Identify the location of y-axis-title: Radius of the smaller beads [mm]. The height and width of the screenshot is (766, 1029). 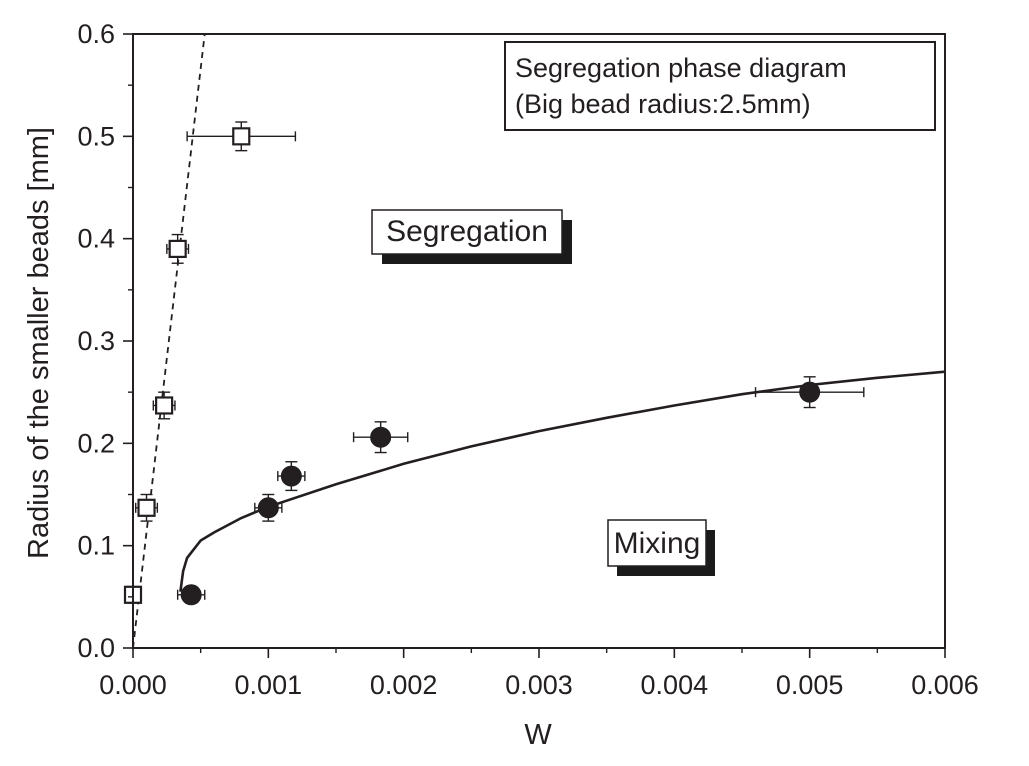
(39, 343).